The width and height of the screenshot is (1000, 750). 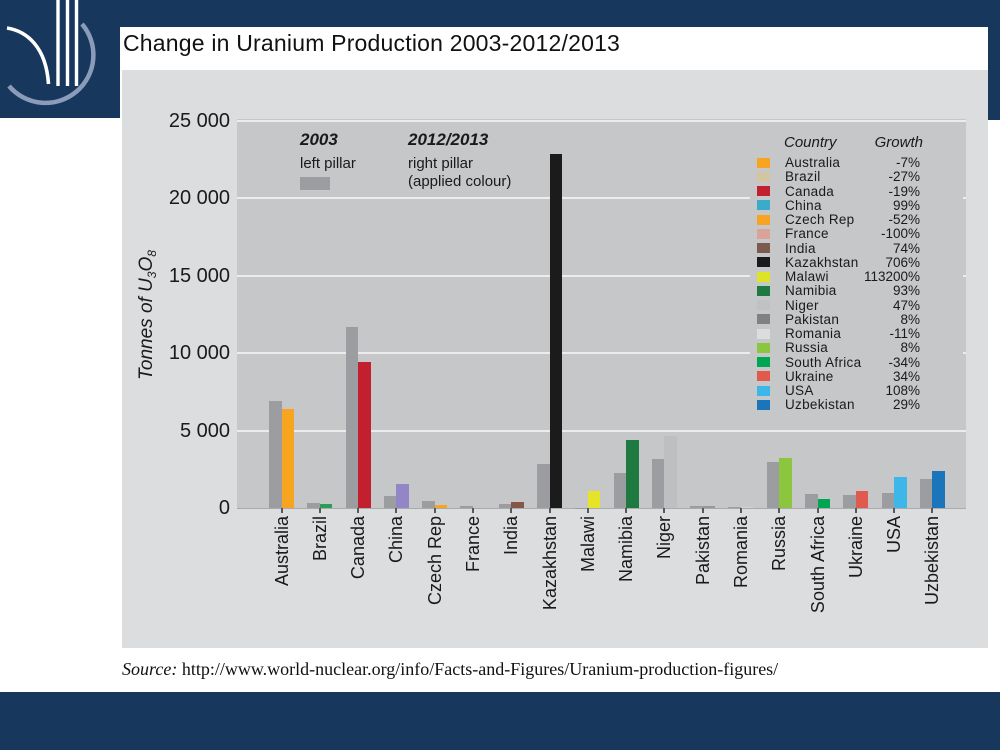 I want to click on legend-growth: 8%, so click(x=910, y=348).